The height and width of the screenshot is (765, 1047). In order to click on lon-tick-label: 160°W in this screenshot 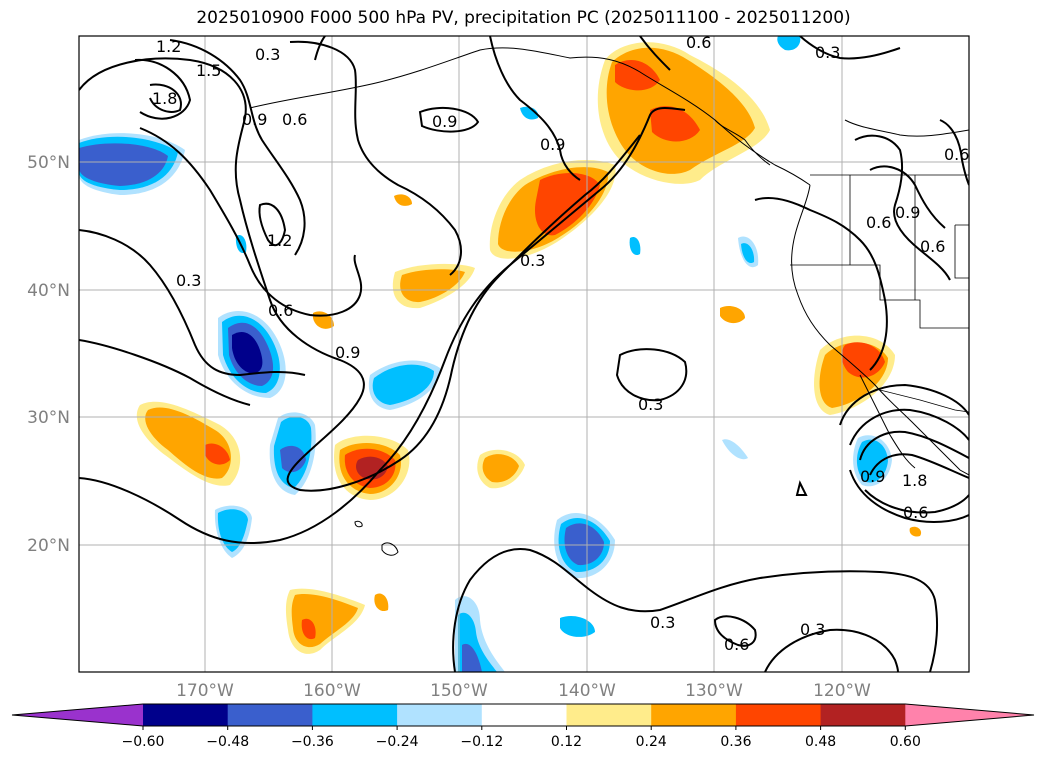, I will do `click(332, 691)`.